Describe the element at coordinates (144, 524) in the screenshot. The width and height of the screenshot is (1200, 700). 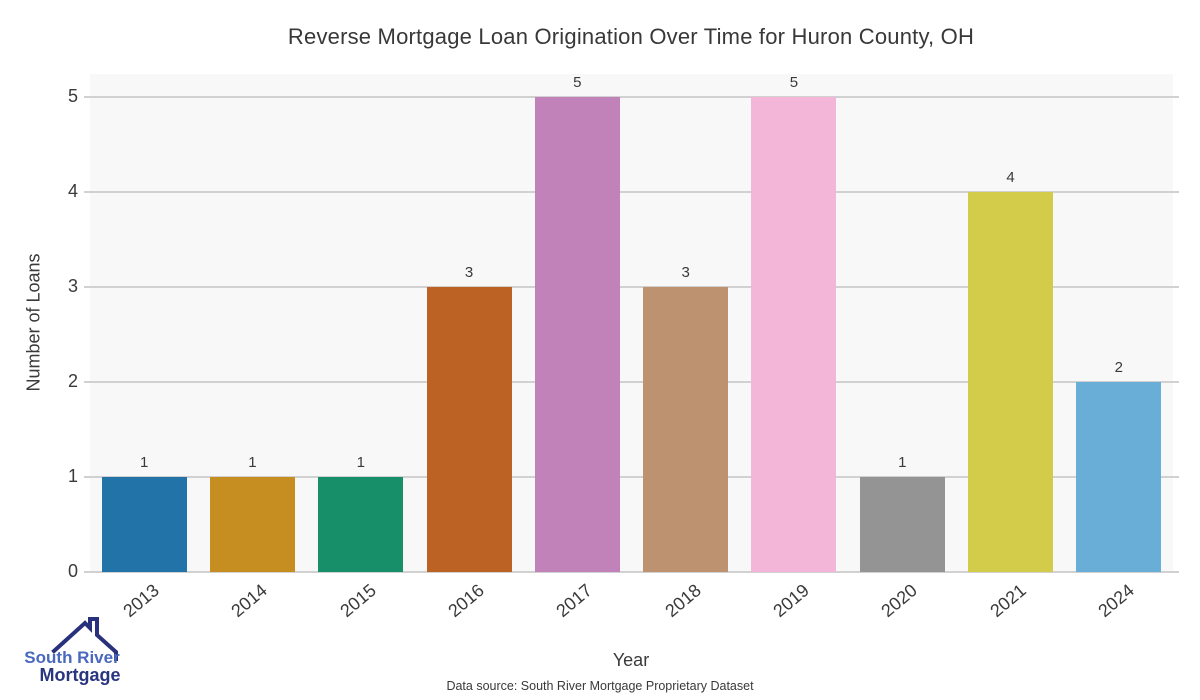
I see `bar-2013` at that location.